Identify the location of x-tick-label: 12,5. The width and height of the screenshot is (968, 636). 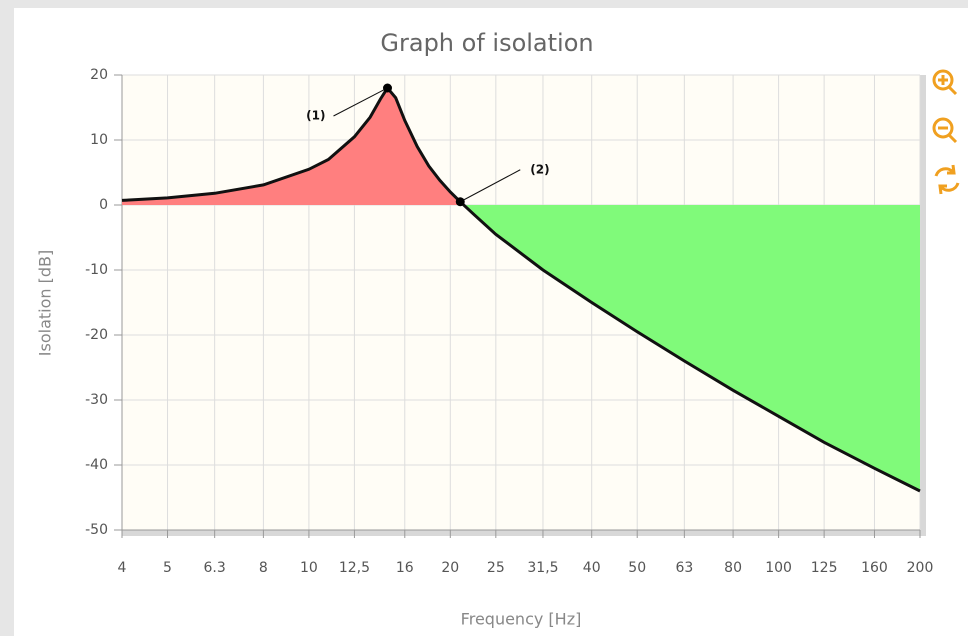
(354, 568).